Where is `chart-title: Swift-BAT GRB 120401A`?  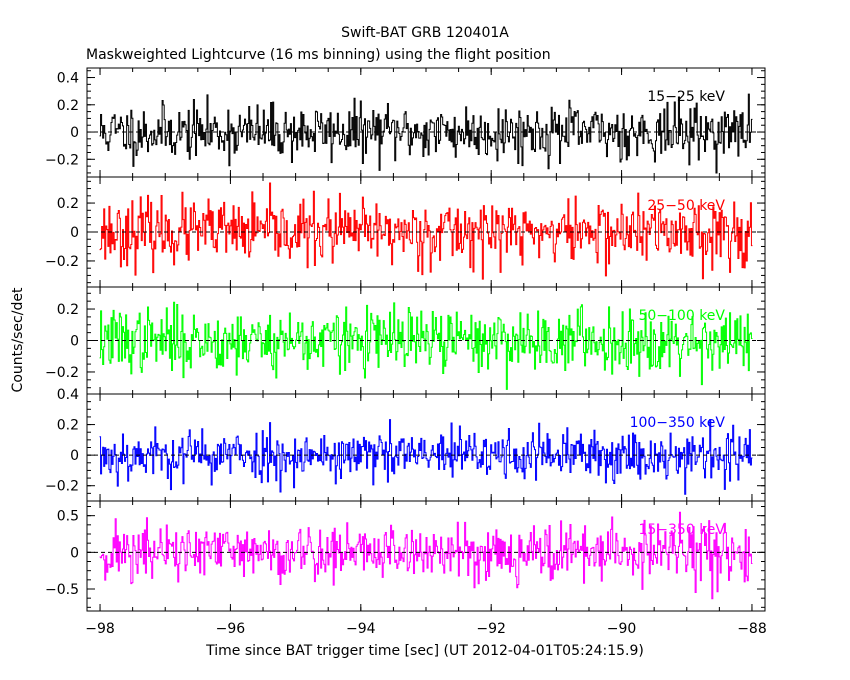 chart-title: Swift-BAT GRB 120401A is located at coordinates (425, 33).